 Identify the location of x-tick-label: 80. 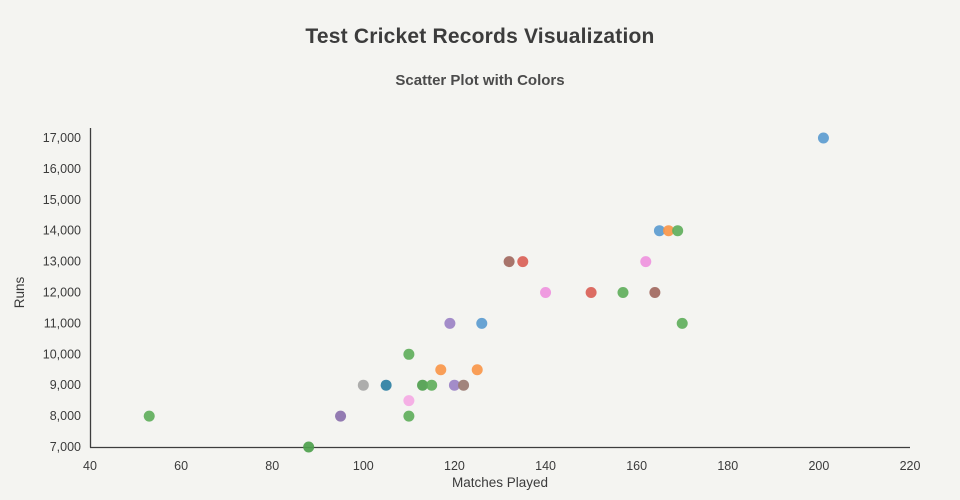
(272, 466).